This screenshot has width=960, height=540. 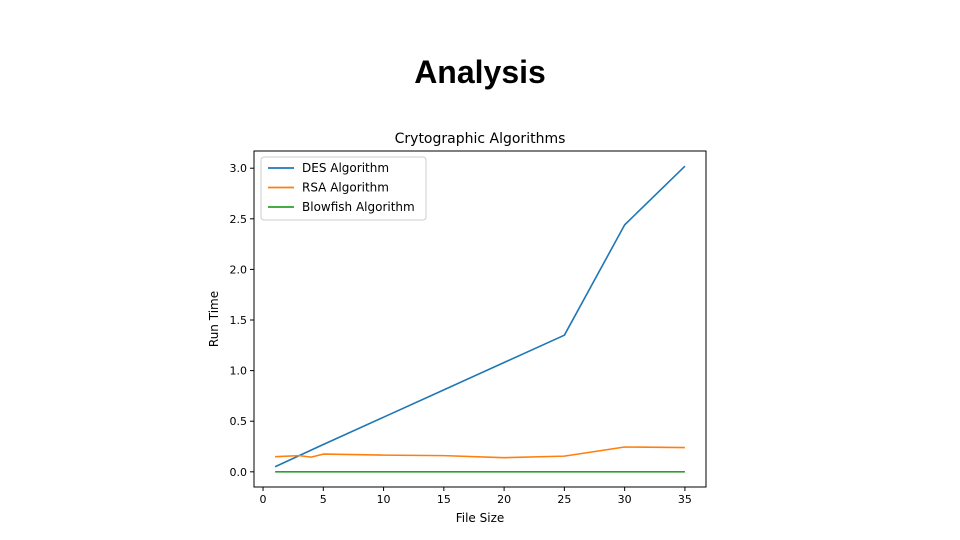 What do you see at coordinates (625, 499) in the screenshot?
I see `x-tick-label: 30` at bounding box center [625, 499].